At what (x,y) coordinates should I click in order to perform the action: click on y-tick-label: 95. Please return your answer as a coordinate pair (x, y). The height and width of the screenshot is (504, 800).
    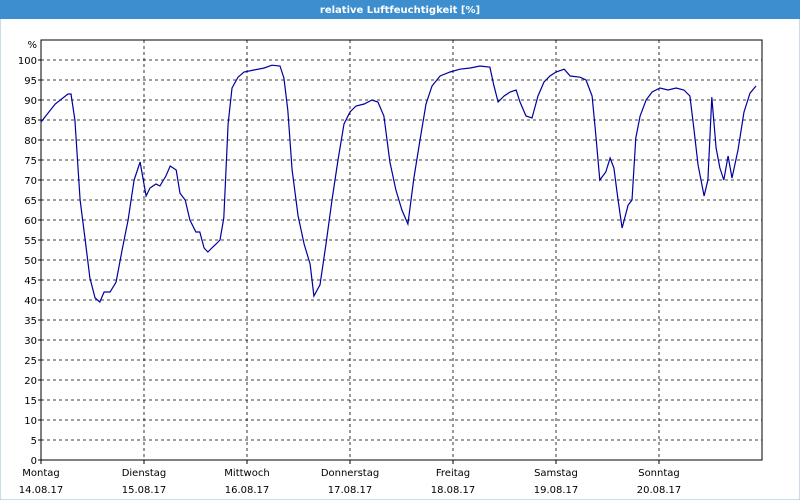
    Looking at the image, I should click on (30, 81).